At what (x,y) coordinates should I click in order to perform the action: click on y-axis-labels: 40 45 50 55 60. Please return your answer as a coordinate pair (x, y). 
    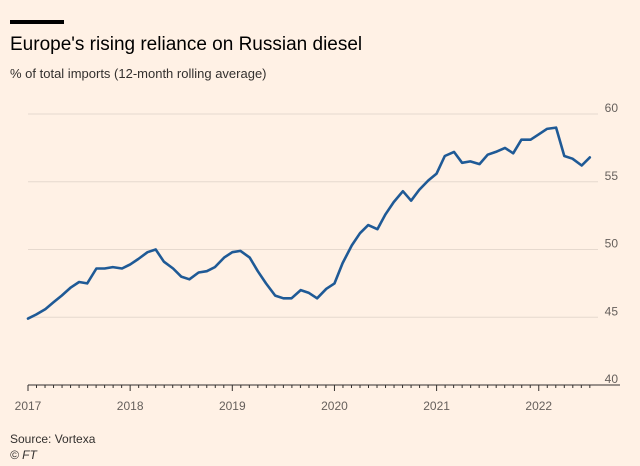
    Looking at the image, I should click on (612, 243).